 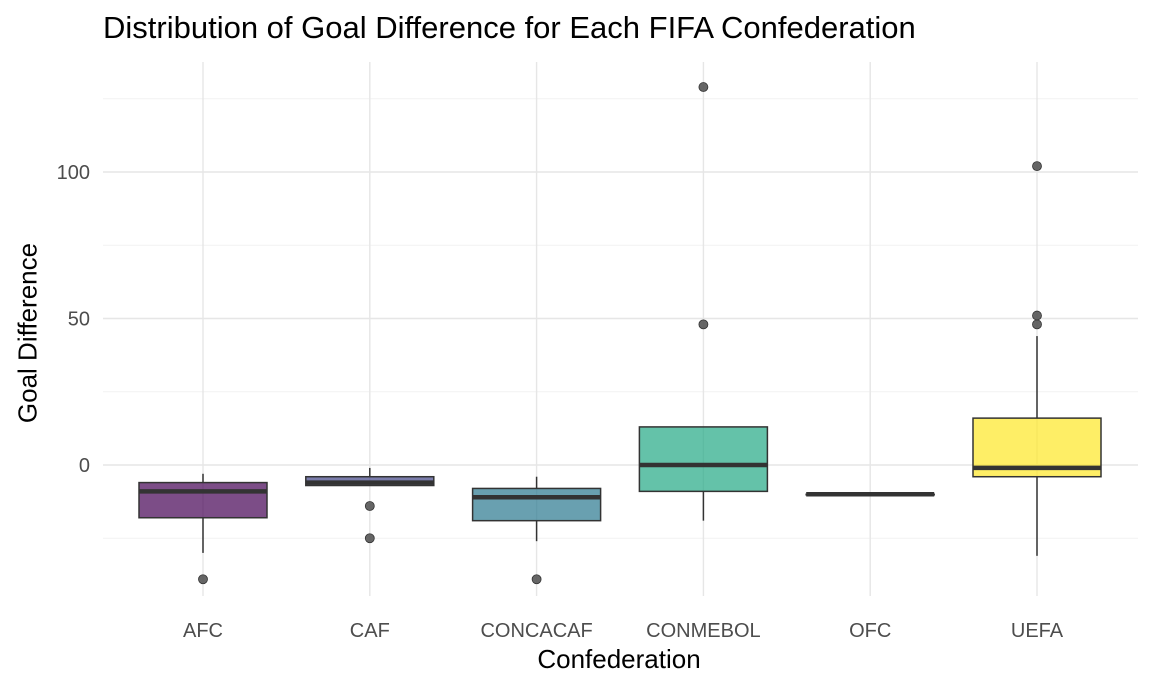 I want to click on x-tick-label: CONMEBOL, so click(x=703, y=631).